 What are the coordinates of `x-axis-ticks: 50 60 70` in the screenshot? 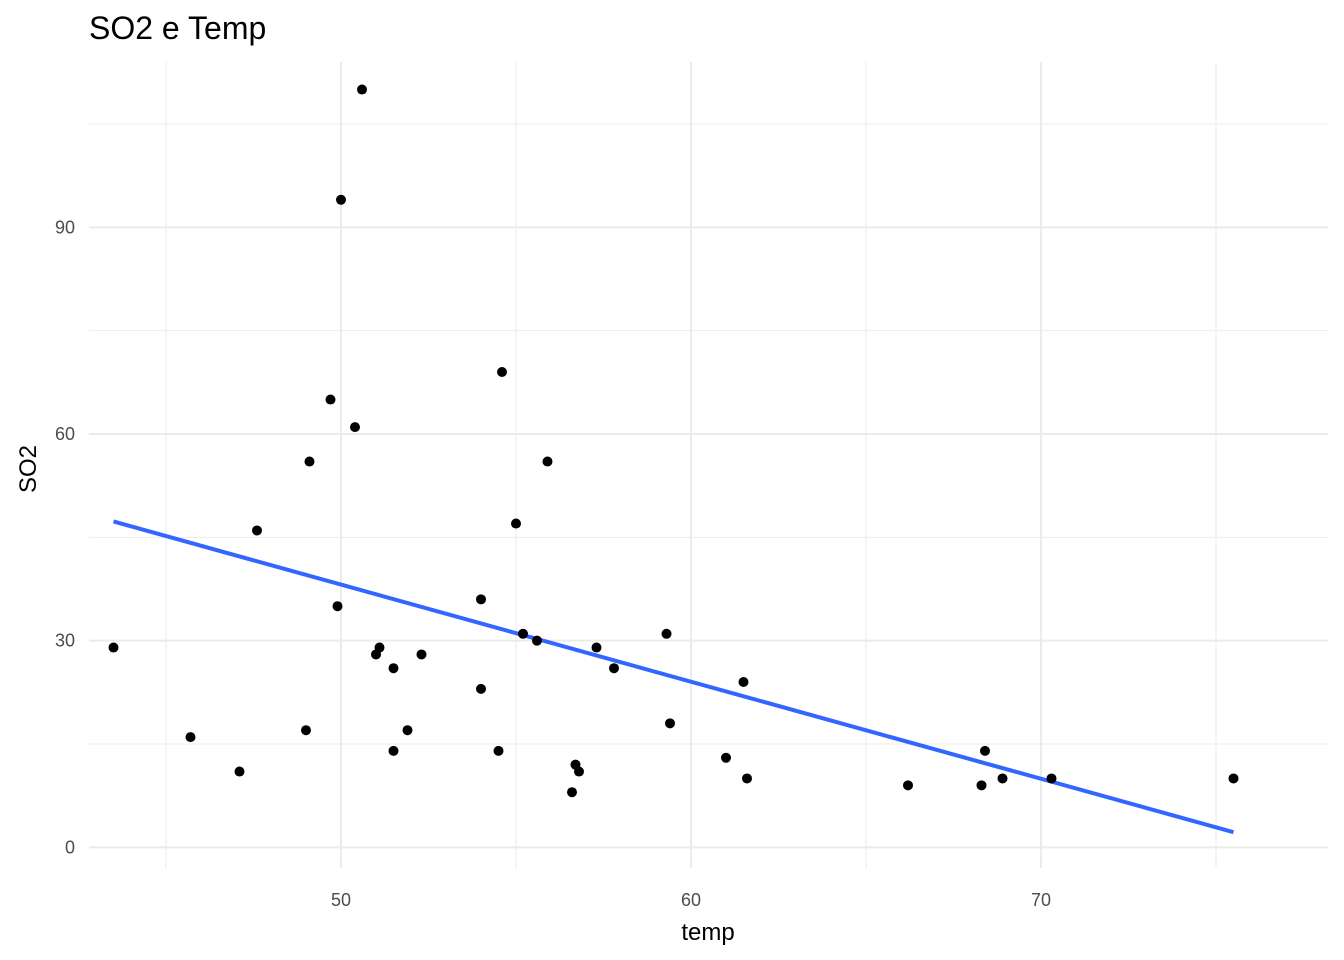 It's located at (691, 900).